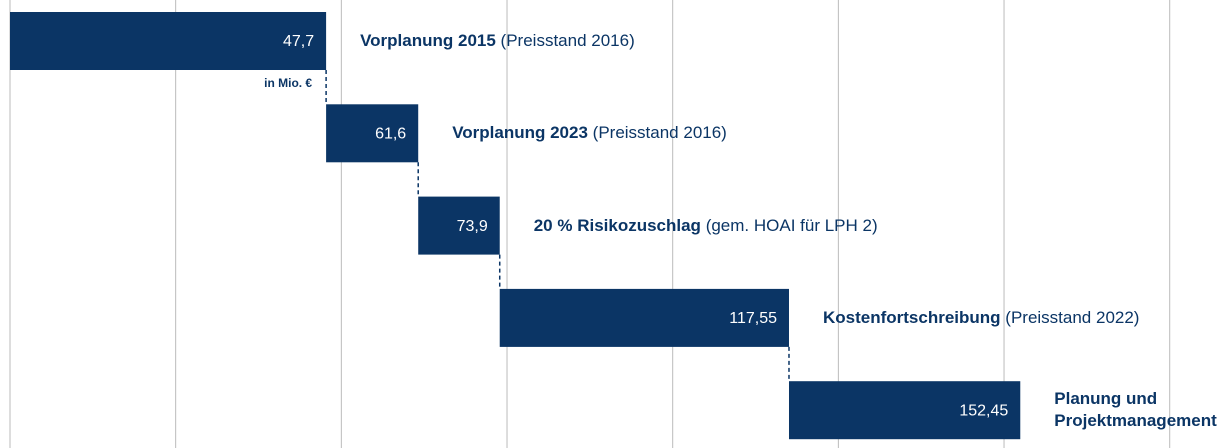 Image resolution: width=1232 pixels, height=448 pixels. I want to click on category-name: Kostenfortschreibung, so click(911, 317).